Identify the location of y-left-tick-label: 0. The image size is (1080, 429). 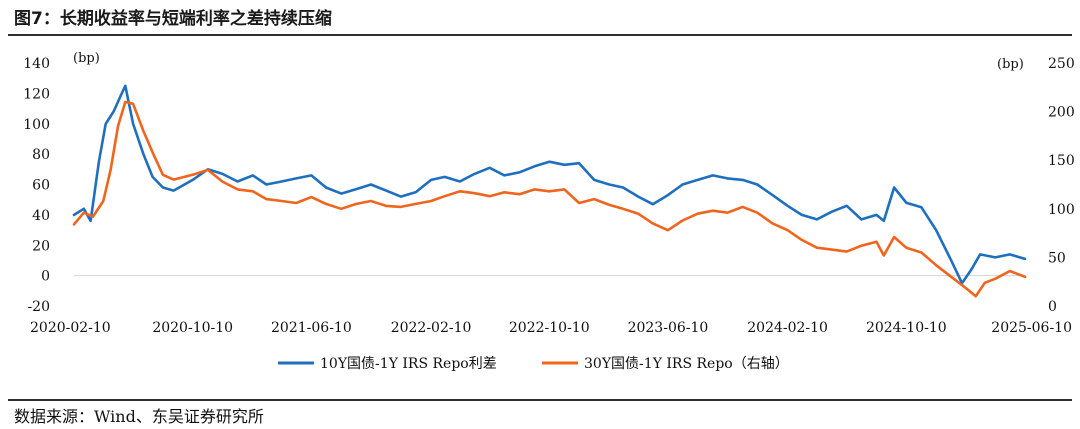
(45, 277).